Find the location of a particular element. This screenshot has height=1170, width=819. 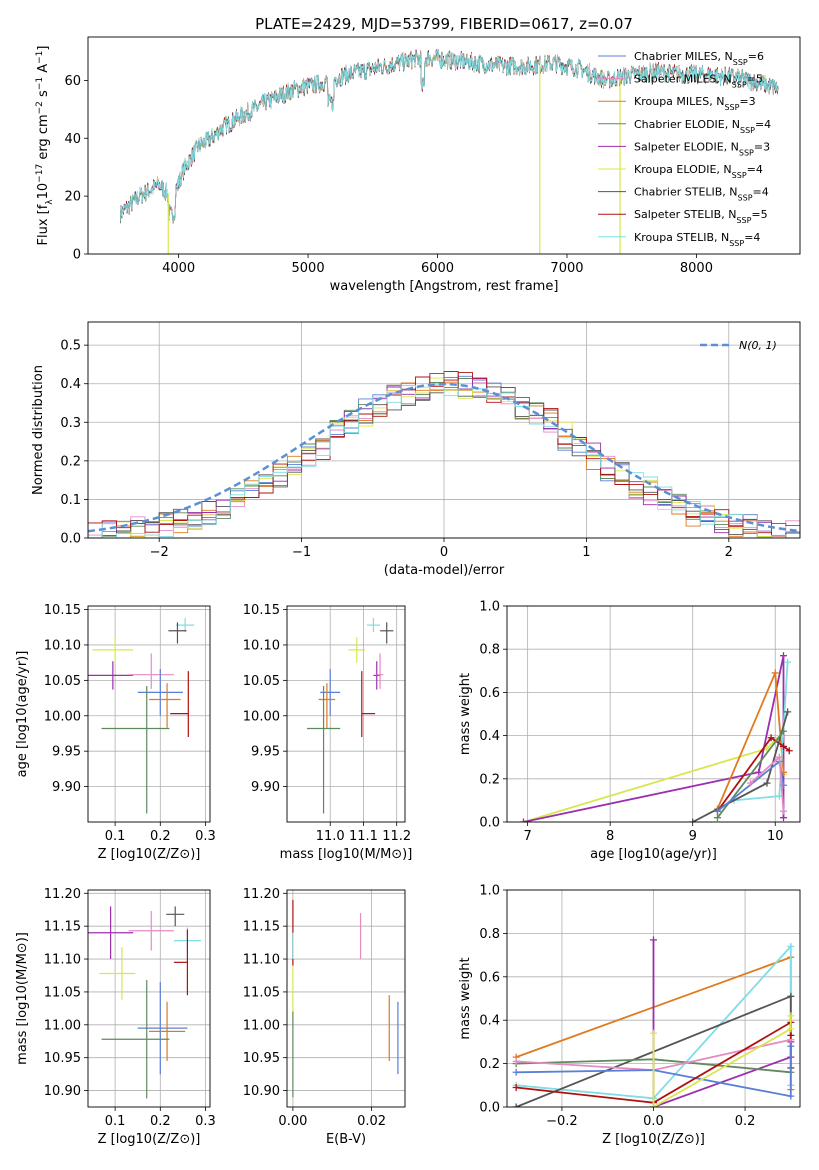

x-axis-label: E(B-V) is located at coordinates (346, 1139).